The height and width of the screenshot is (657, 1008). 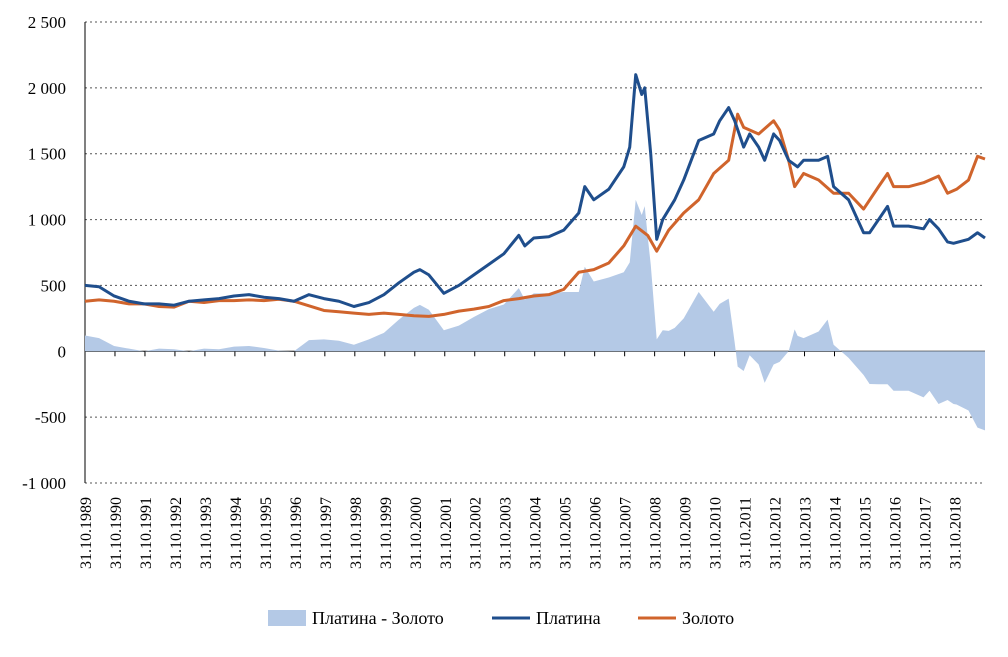 What do you see at coordinates (86, 533) in the screenshot?
I see `x-tick-label: 31.10.1989` at bounding box center [86, 533].